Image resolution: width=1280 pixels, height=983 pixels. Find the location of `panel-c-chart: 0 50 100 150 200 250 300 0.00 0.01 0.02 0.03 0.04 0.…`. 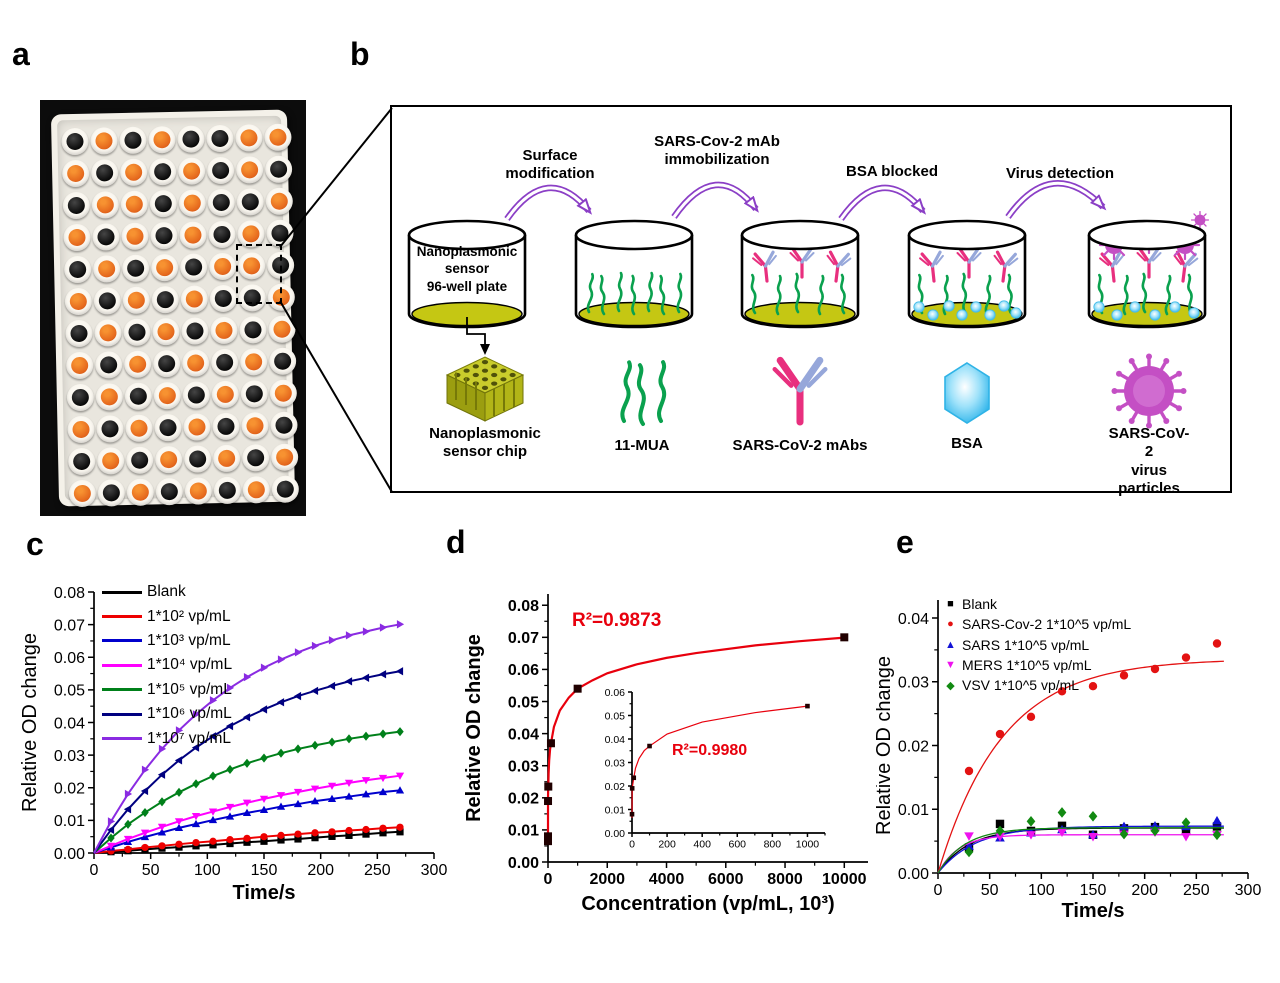

panel-c-chart: 0 50 100 150 200 250 300 0.00 0.01 0.02 0.03 0.04 0.… is located at coordinates (235, 747).